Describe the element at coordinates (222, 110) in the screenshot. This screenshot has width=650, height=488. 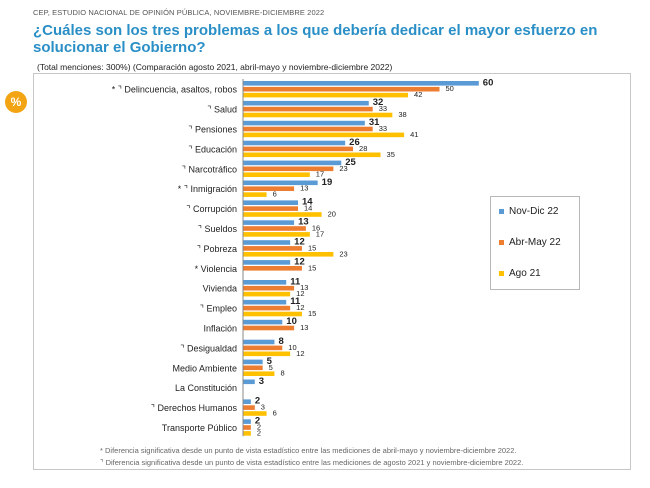
I see `category-label: ⌝ Salud` at that location.